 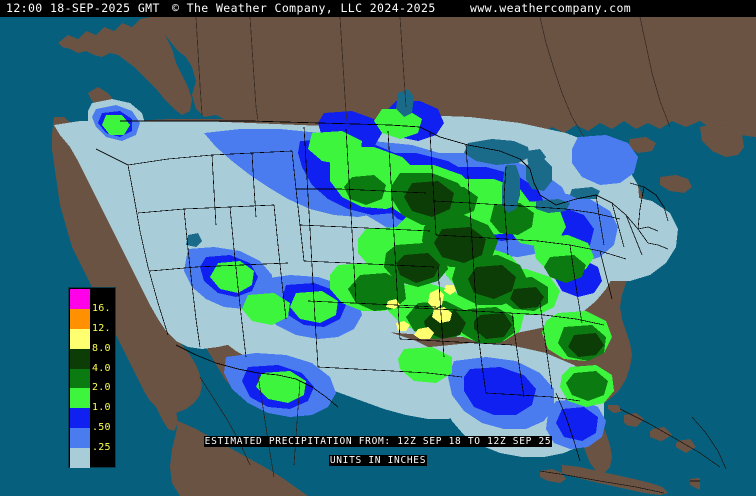 I want to click on legend-label-50: .50, so click(x=101, y=428).